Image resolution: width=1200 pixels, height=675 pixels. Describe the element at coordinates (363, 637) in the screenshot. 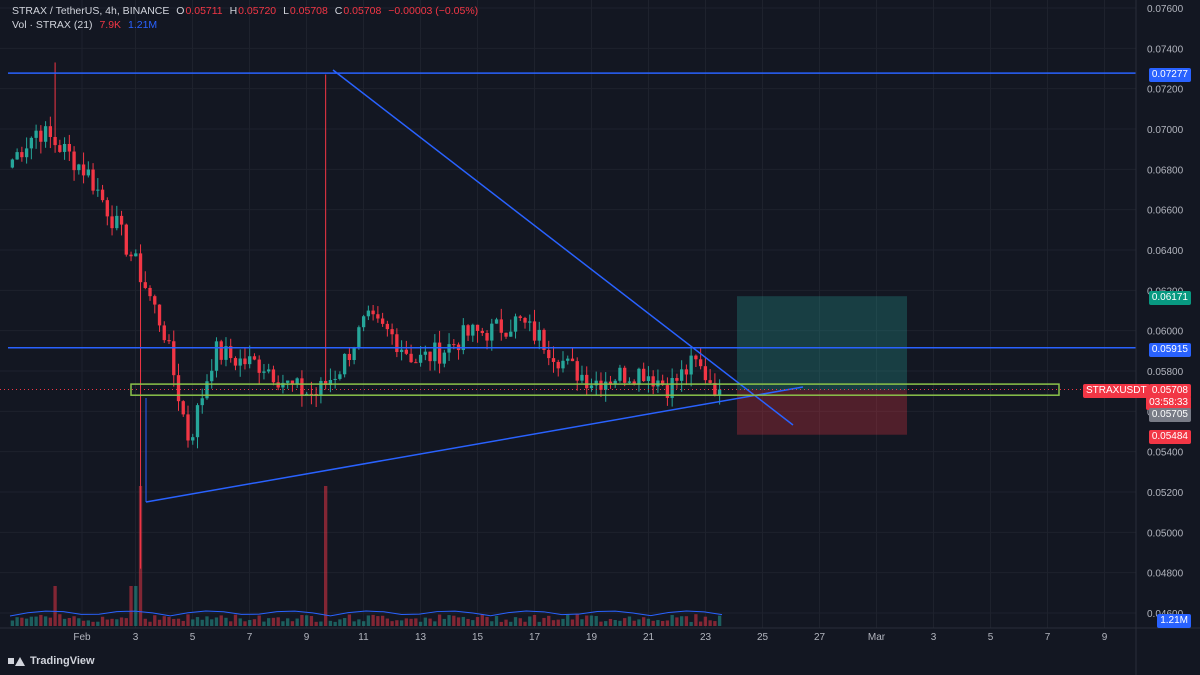

I see `time-tick-label: 11` at that location.